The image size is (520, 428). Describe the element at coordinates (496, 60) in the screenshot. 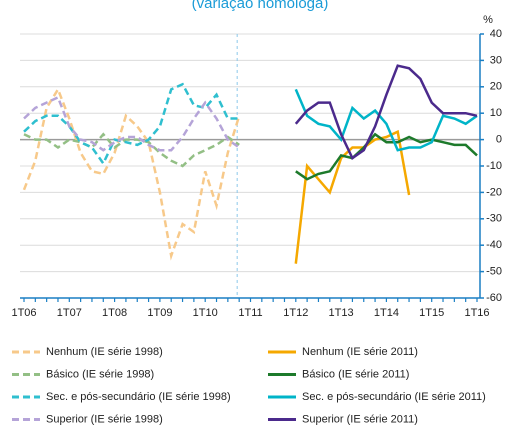

I see `y-tick-label: 30` at that location.